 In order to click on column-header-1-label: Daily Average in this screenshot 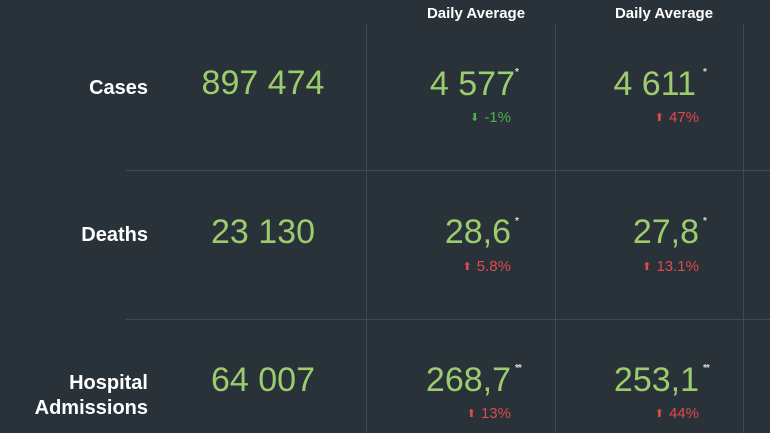, I will do `click(476, 13)`.